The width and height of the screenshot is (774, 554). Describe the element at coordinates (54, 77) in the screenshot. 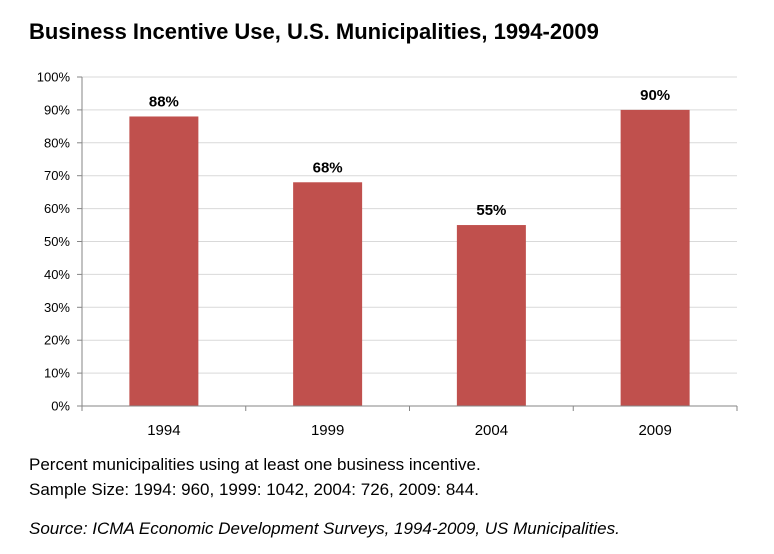

I see `y-tick-label: 100%` at that location.